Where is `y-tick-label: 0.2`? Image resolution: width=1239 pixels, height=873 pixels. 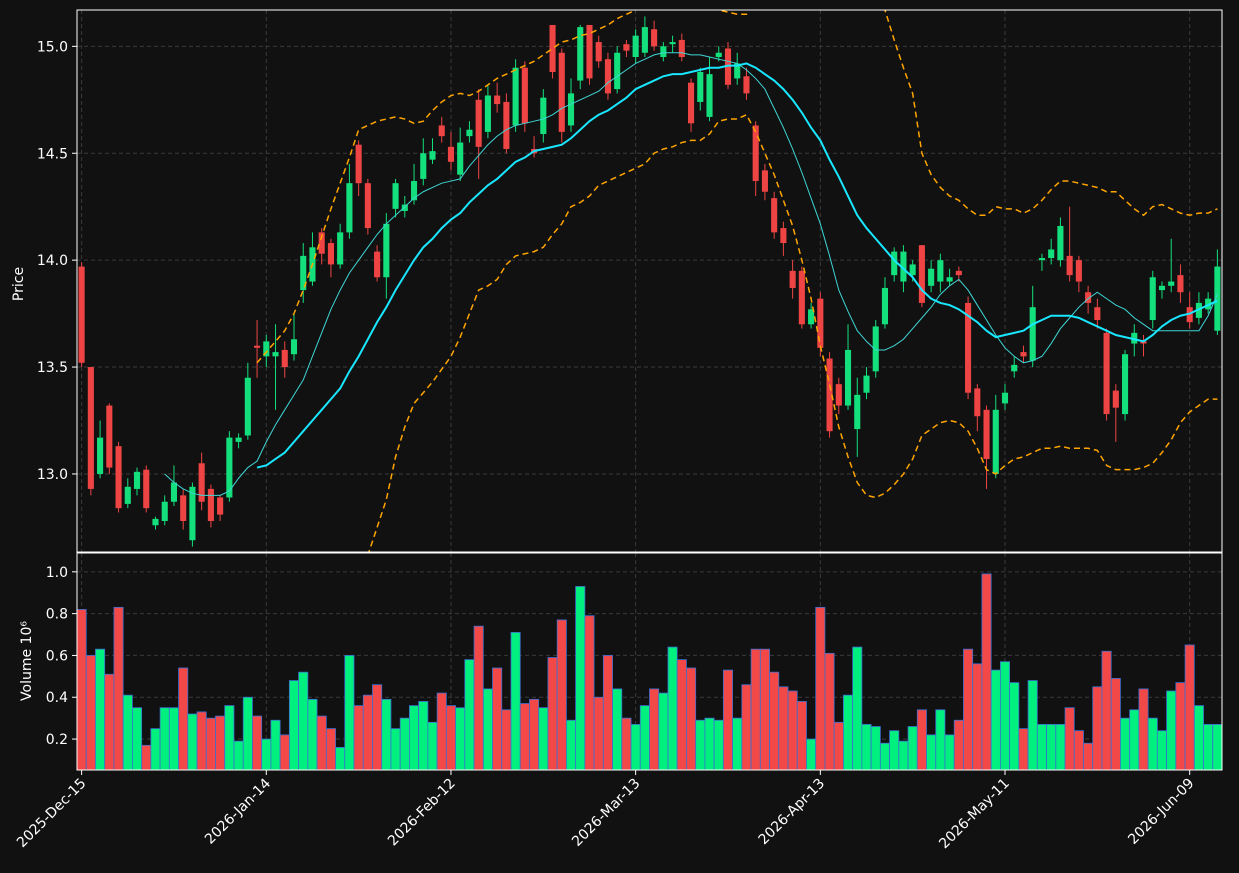 y-tick-label: 0.2 is located at coordinates (57, 740).